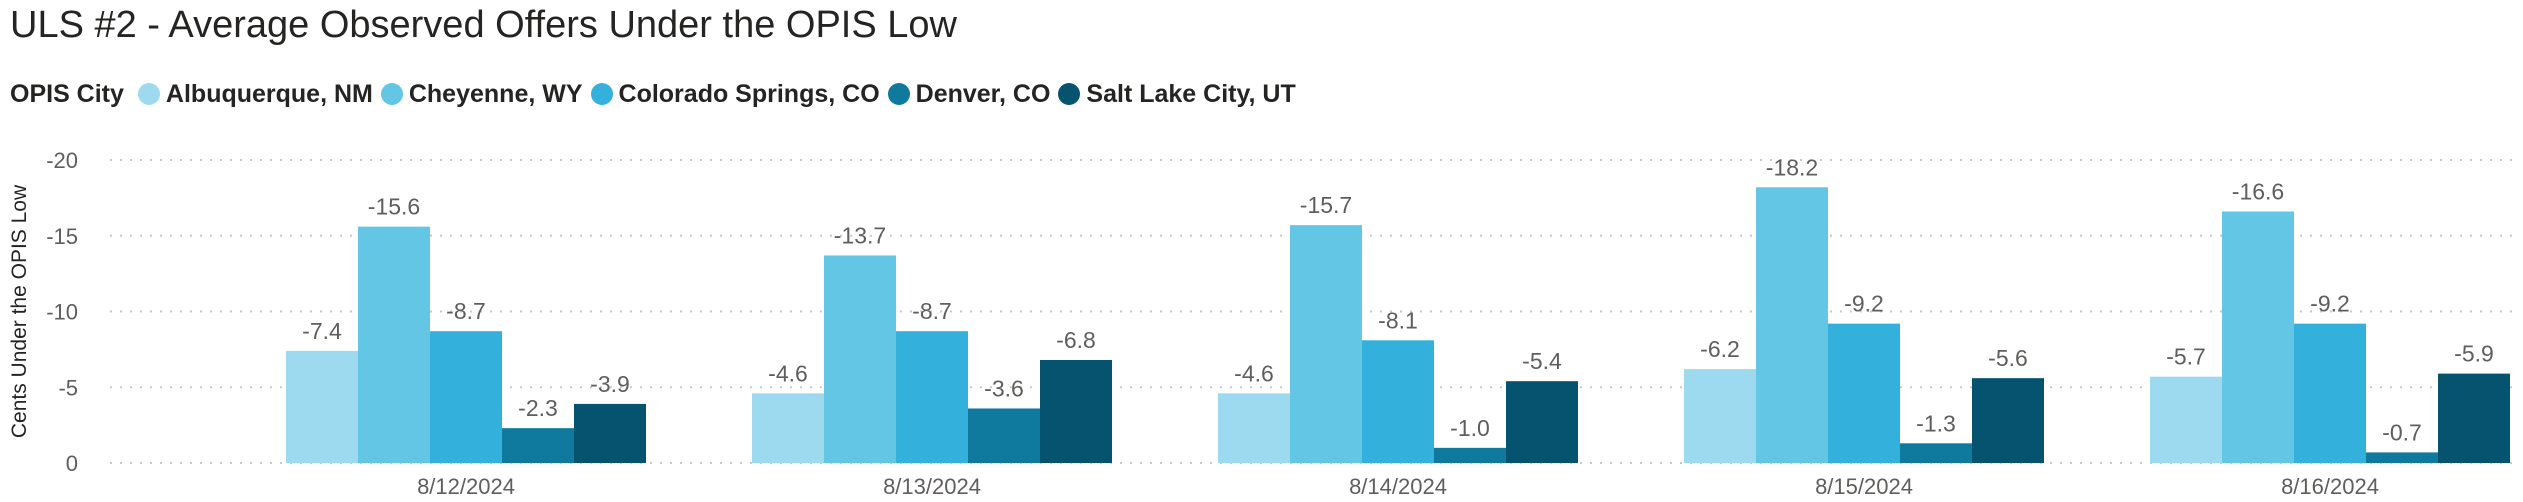  I want to click on data-label: -15.7, so click(1326, 205).